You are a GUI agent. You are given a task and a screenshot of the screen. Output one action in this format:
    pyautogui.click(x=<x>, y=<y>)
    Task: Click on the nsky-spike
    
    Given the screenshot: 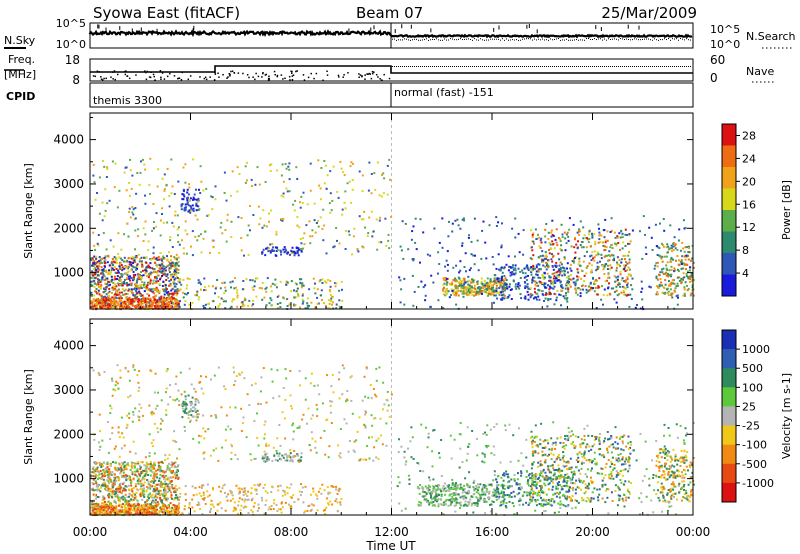 What is the action you would take?
    pyautogui.click(x=499, y=27)
    